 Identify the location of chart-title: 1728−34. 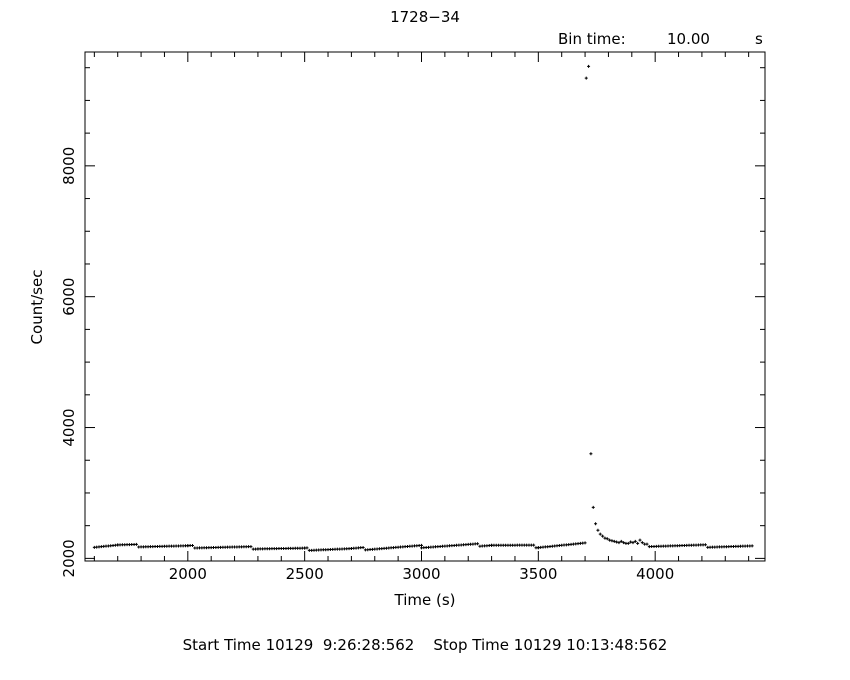
(425, 17).